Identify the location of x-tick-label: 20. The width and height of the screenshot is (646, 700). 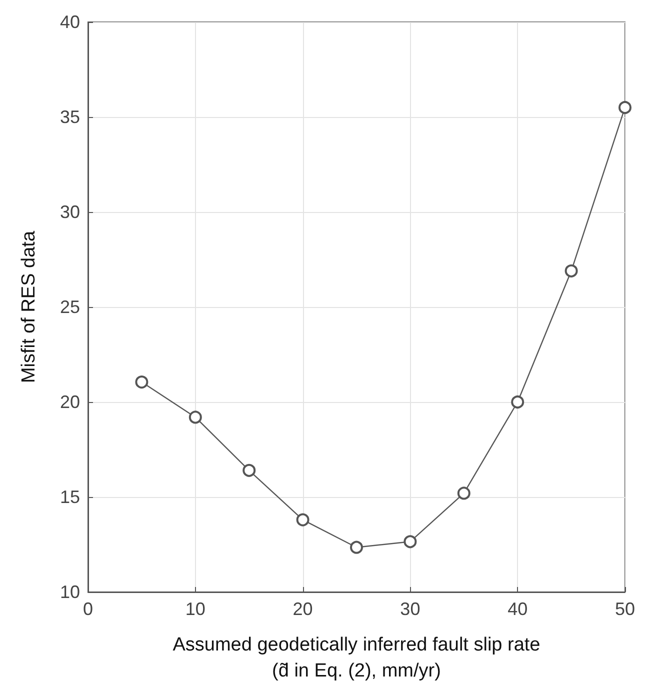
(302, 609).